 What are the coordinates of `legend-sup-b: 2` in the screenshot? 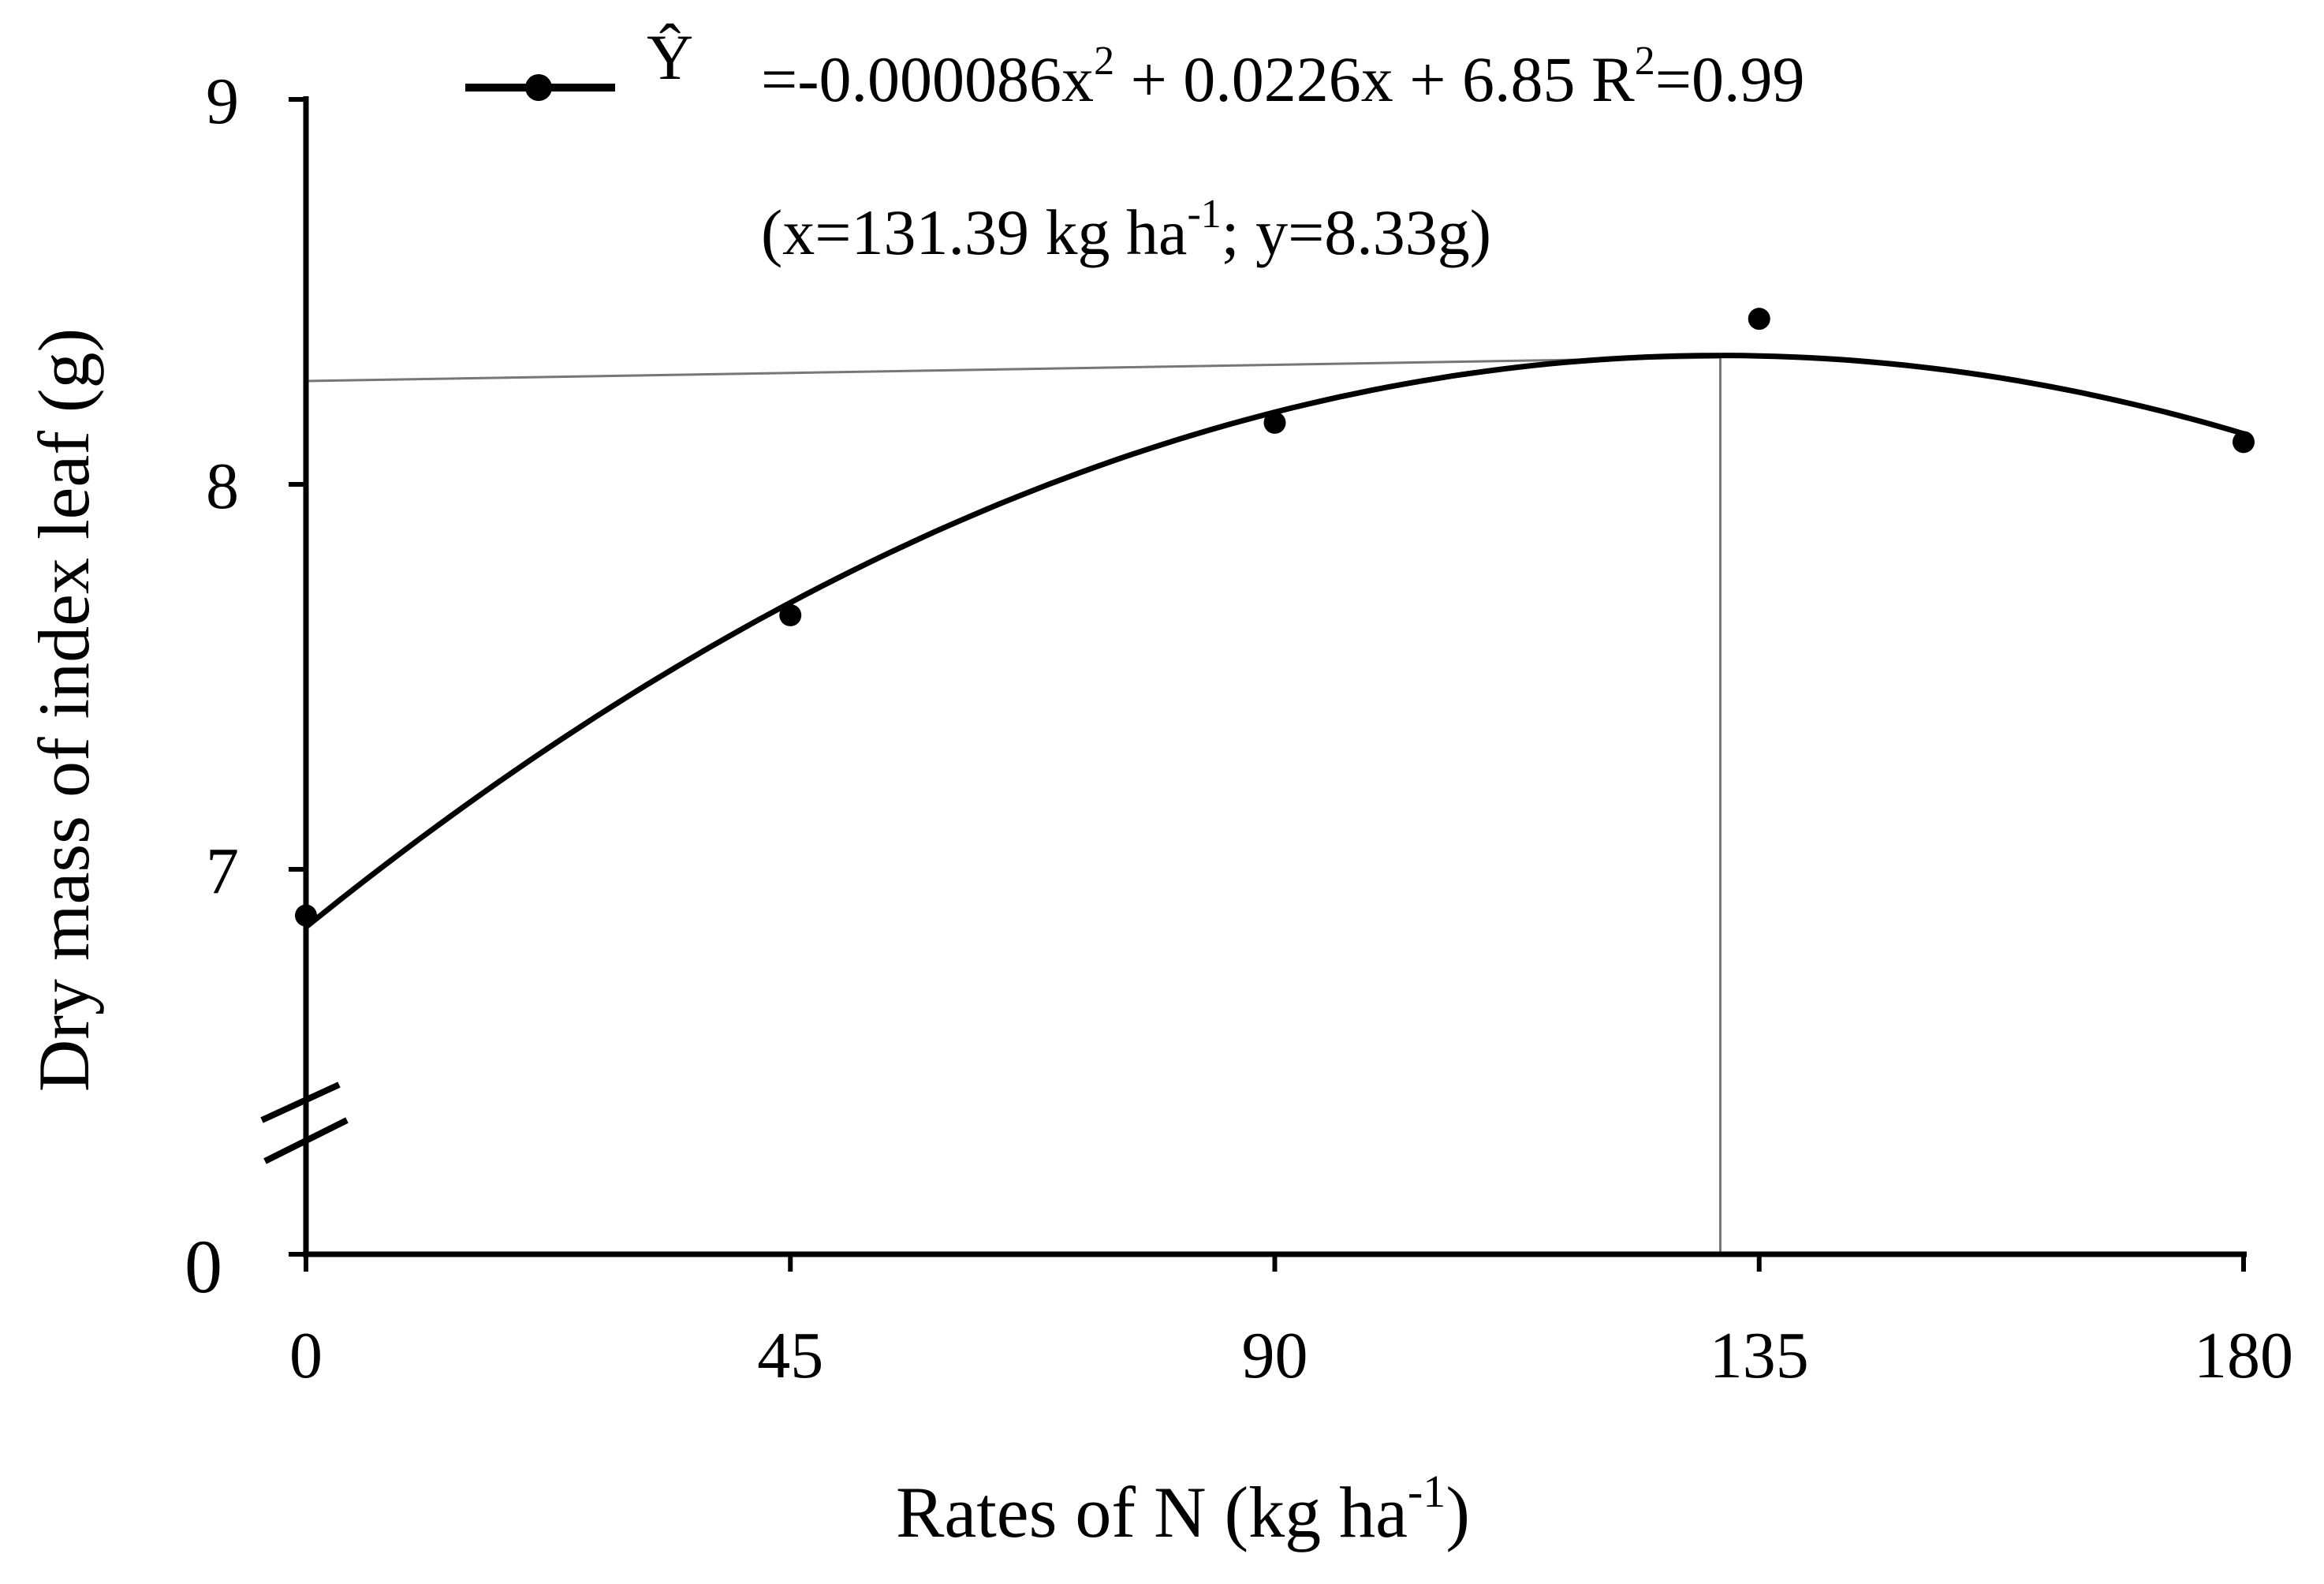 It's located at (1645, 61).